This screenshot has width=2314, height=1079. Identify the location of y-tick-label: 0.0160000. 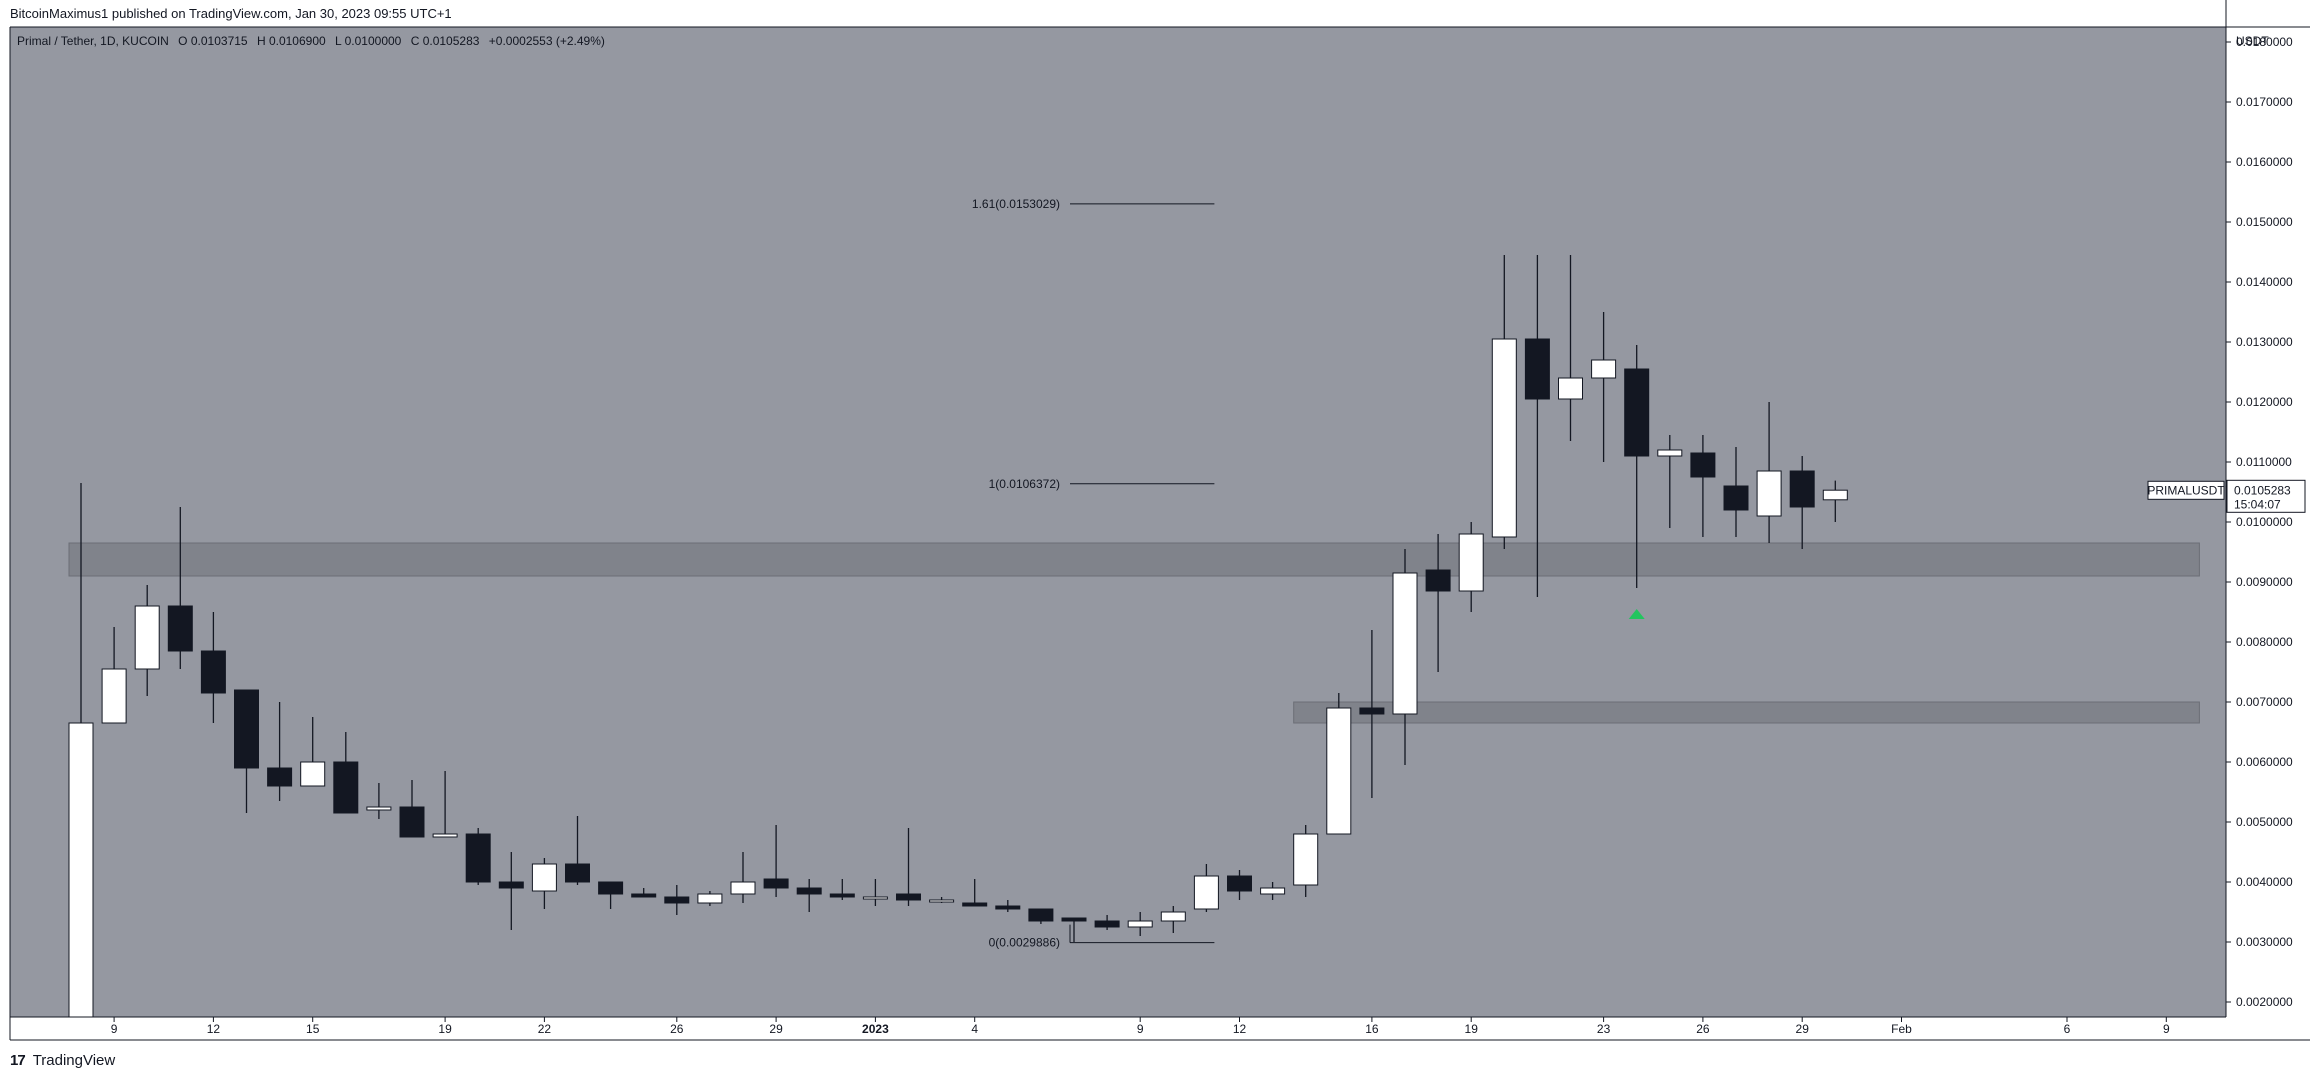
(2264, 162).